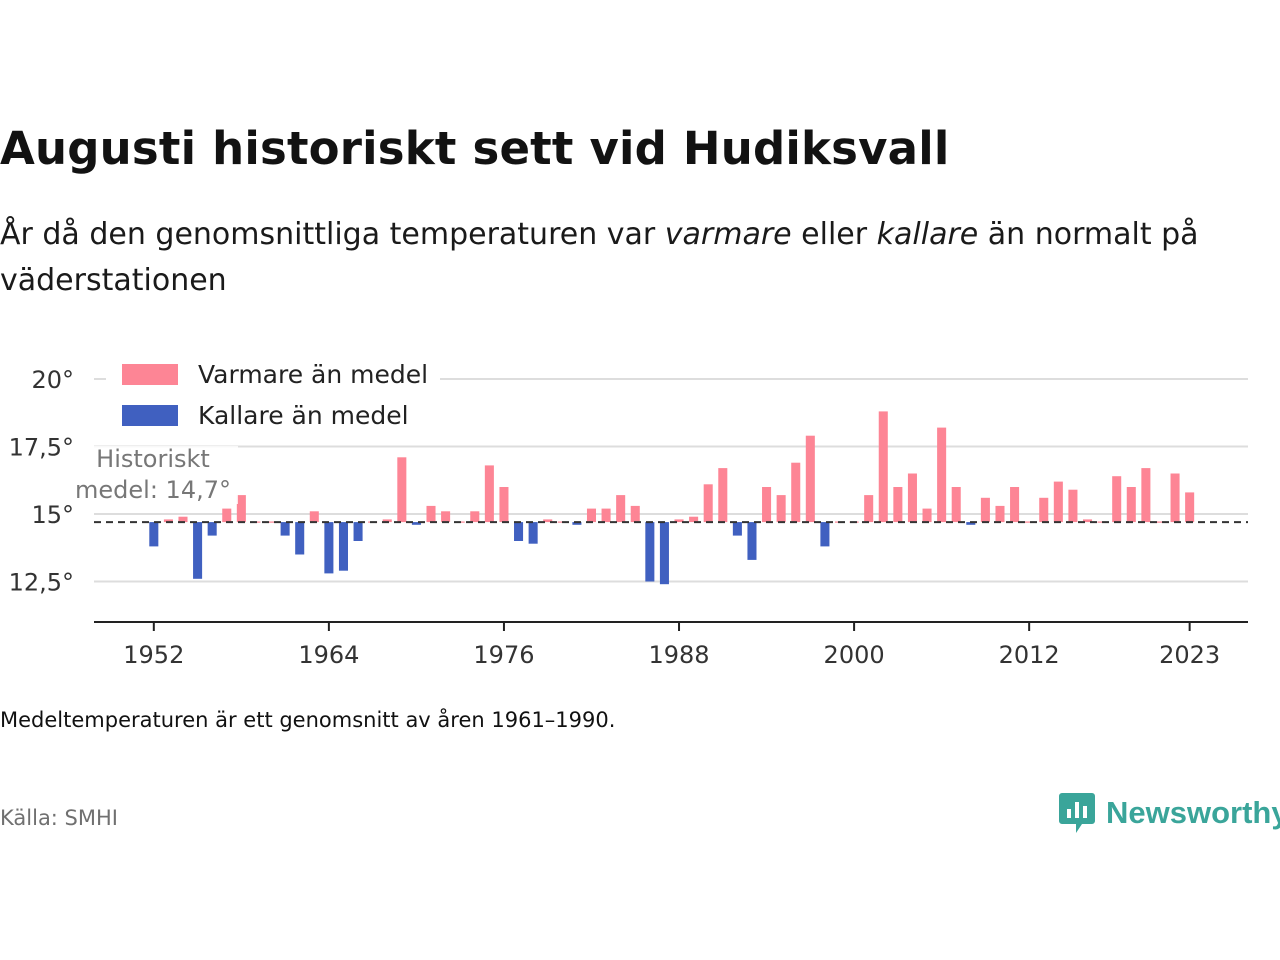 Image resolution: width=1280 pixels, height=960 pixels. Describe the element at coordinates (927, 234) in the screenshot. I see `subtitle-cold-word: kallare` at that location.